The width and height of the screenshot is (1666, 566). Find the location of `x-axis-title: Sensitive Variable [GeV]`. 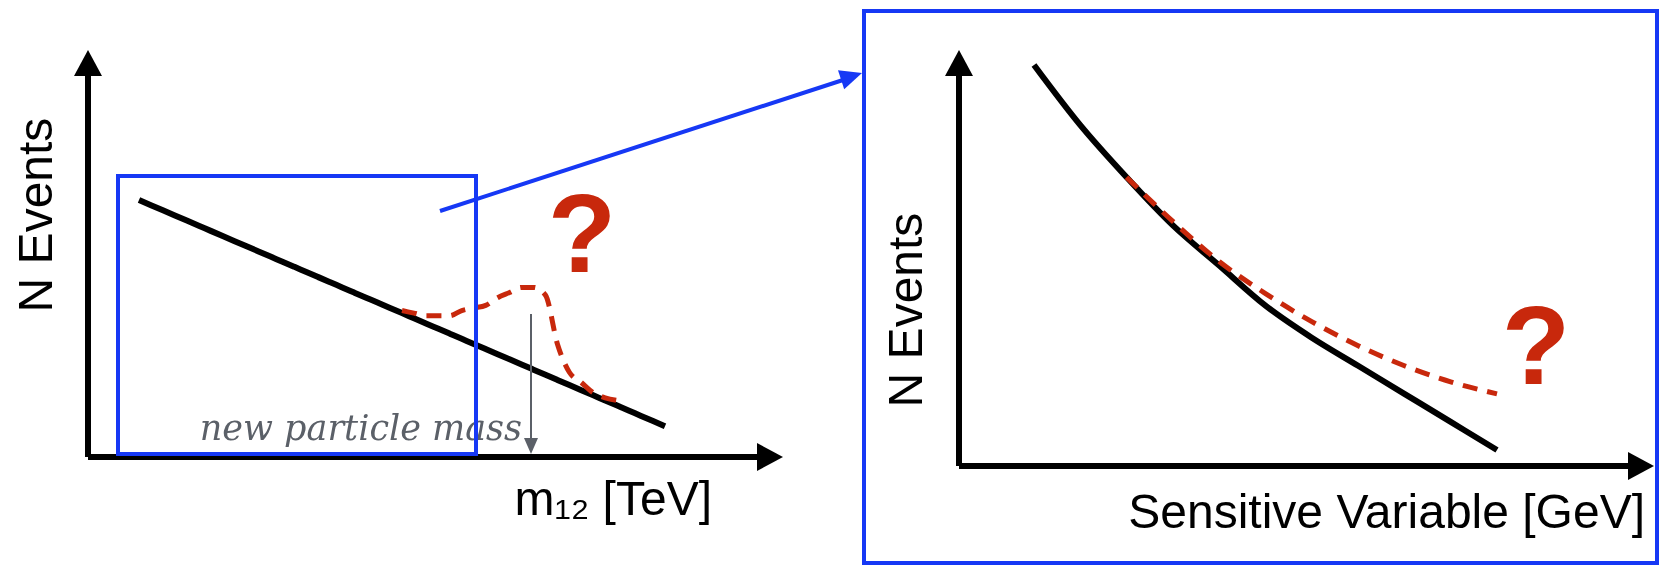

x-axis-title: Sensitive Variable [GeV] is located at coordinates (1386, 511).